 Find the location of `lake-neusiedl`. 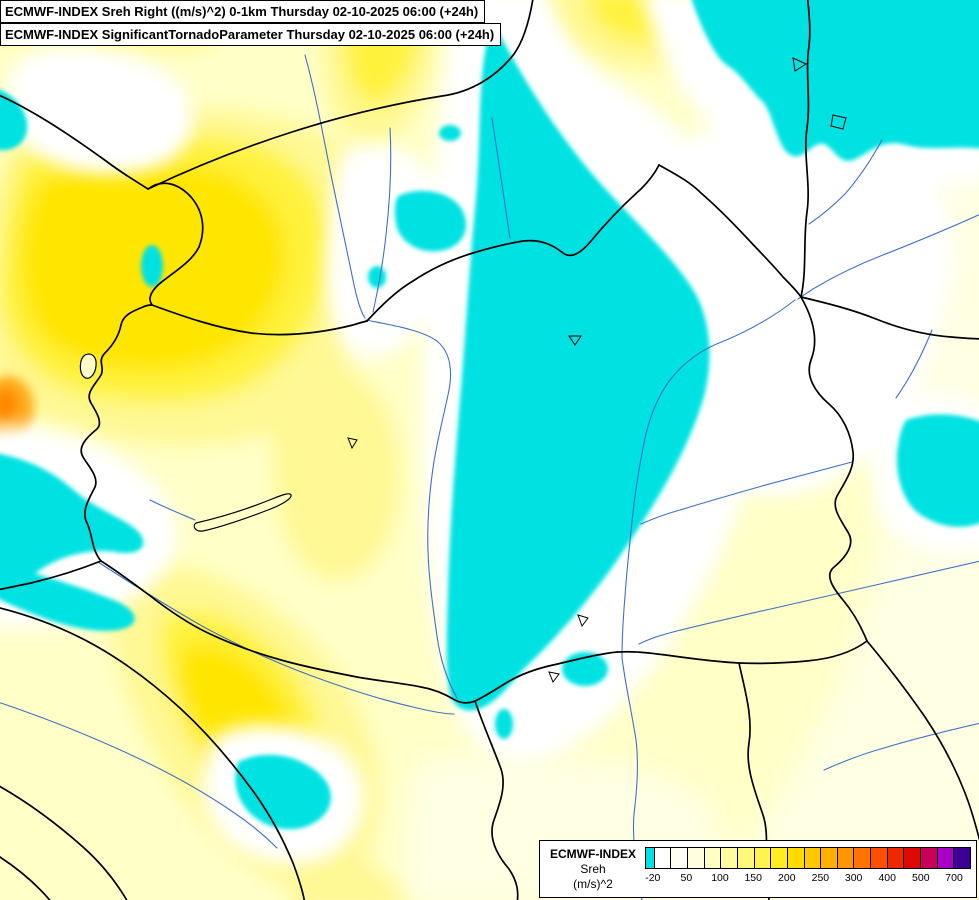

lake-neusiedl is located at coordinates (88, 366).